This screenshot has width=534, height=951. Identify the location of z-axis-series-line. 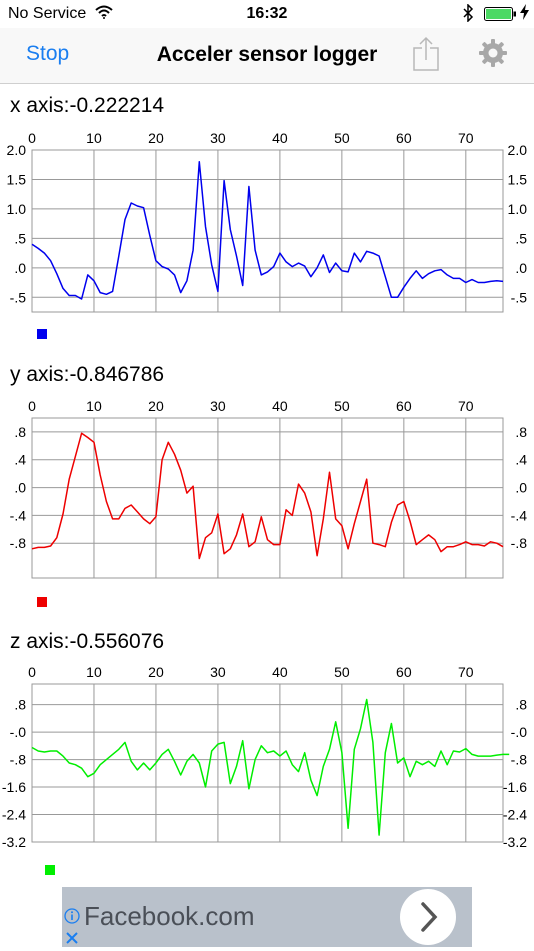
(270, 767).